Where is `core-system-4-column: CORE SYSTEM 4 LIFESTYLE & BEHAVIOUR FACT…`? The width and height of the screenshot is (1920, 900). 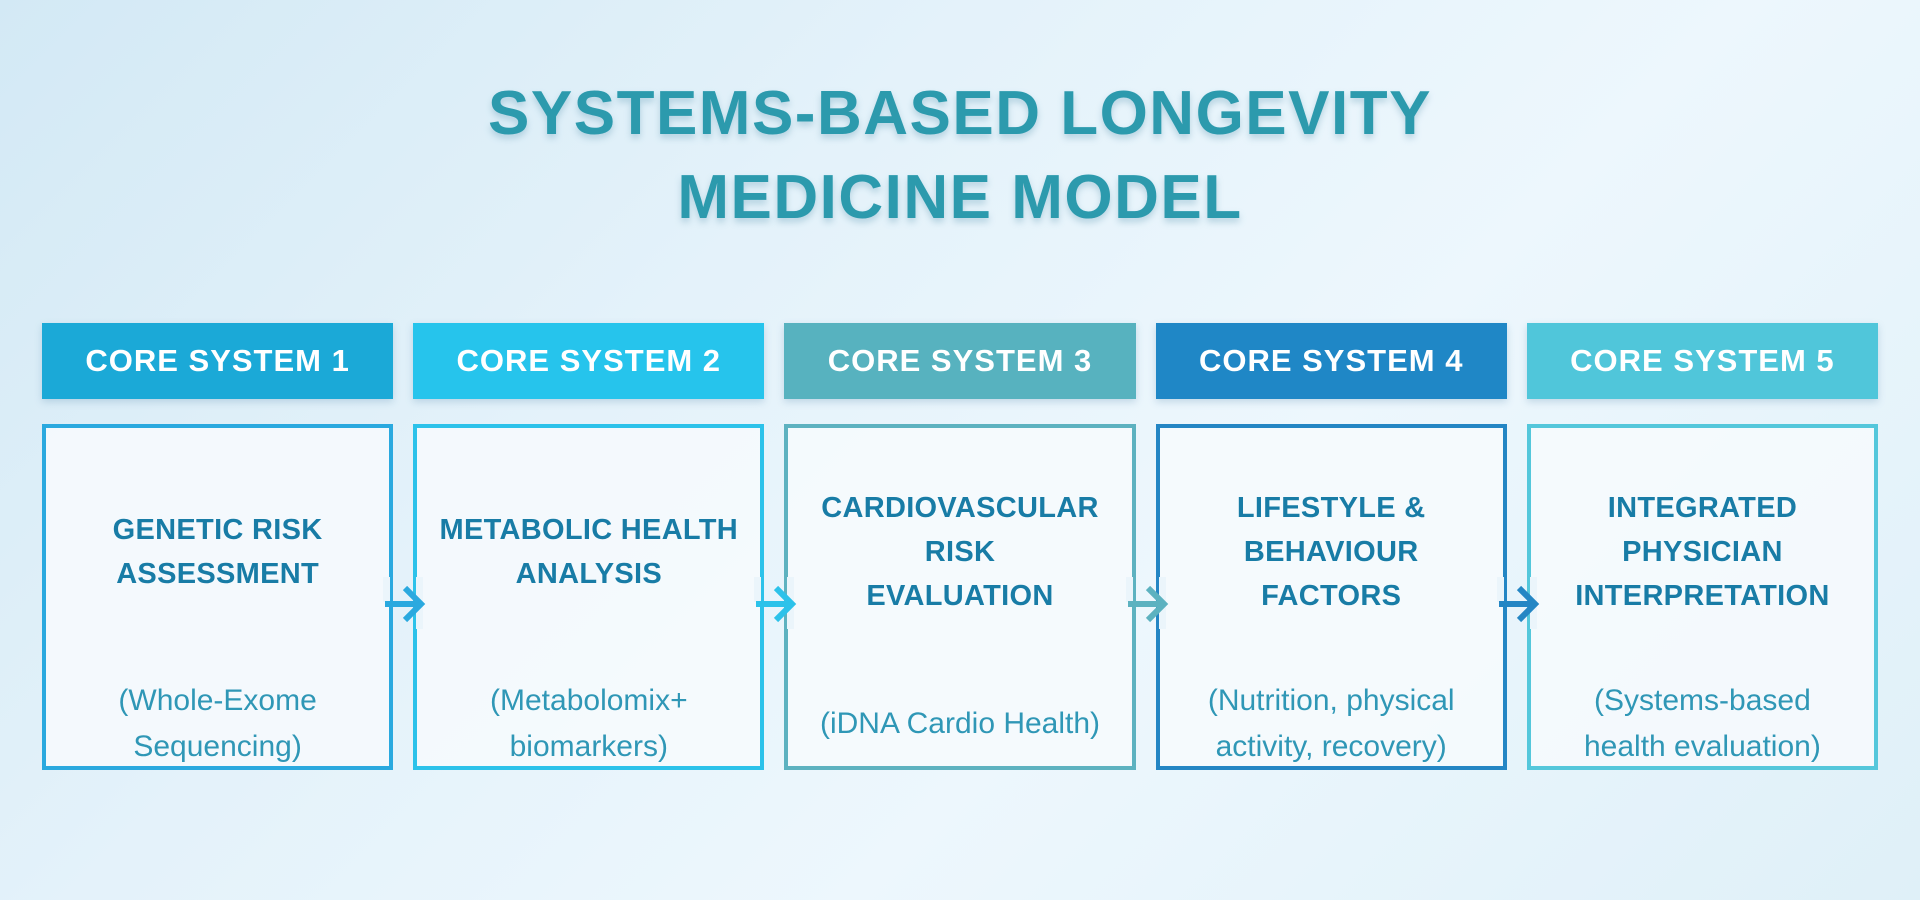 core-system-4-column: CORE SYSTEM 4 LIFESTYLE & BEHAVIOUR FACT… is located at coordinates (1347, 546).